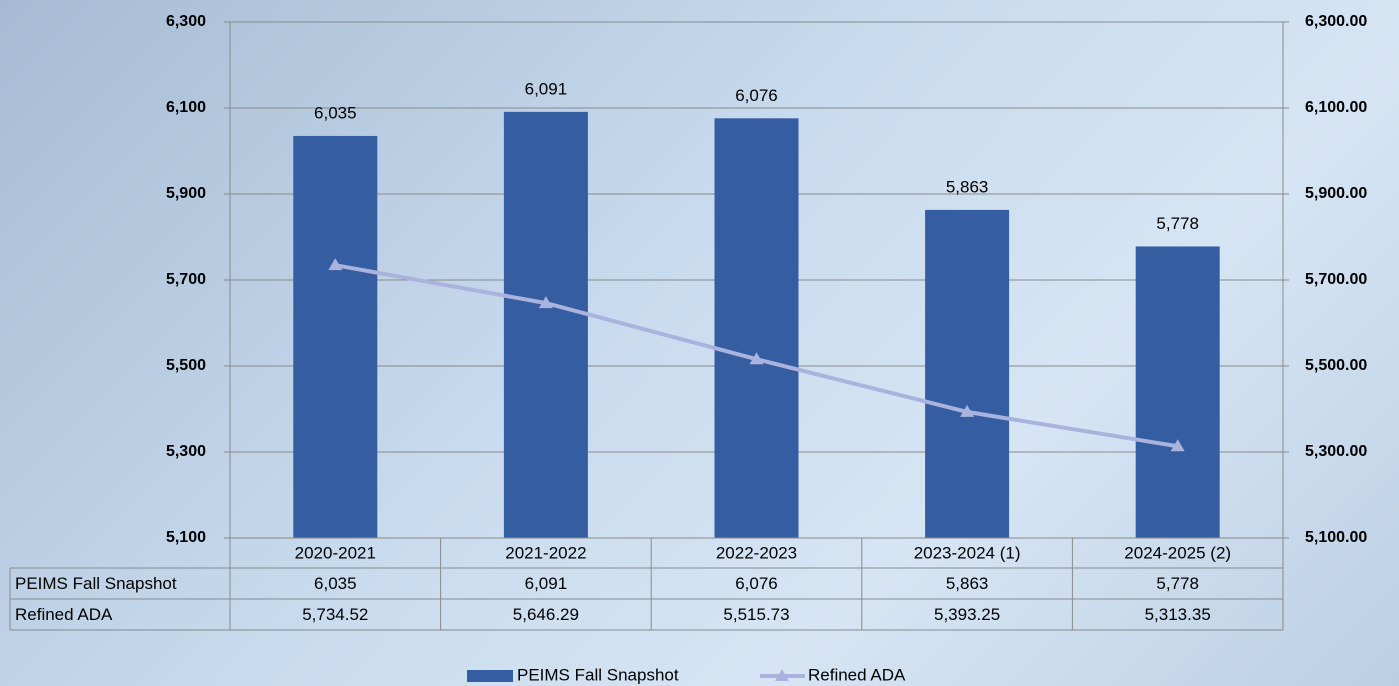 Image resolution: width=1399 pixels, height=686 pixels. I want to click on y-tick-label: 5,100, so click(186, 537).